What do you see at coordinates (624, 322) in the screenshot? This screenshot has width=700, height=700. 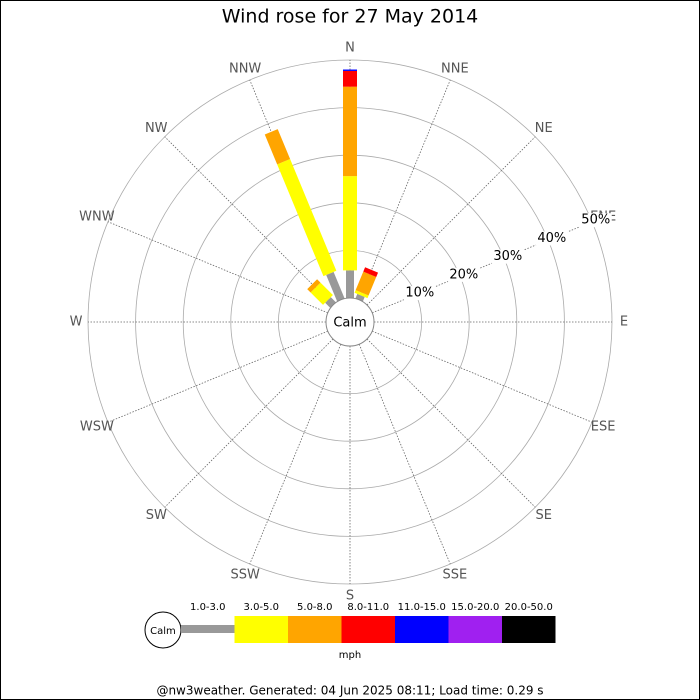 I see `direction-label: E` at bounding box center [624, 322].